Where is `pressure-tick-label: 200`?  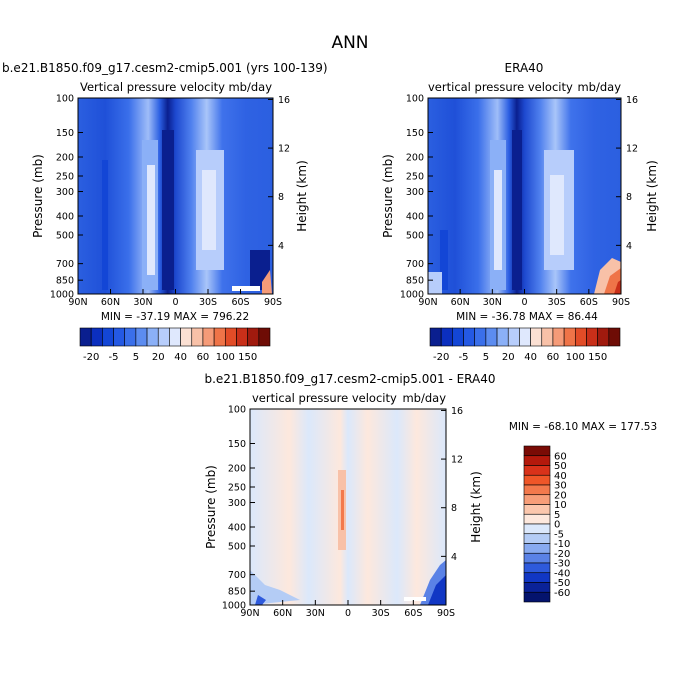 pressure-tick-label: 200 is located at coordinates (415, 158).